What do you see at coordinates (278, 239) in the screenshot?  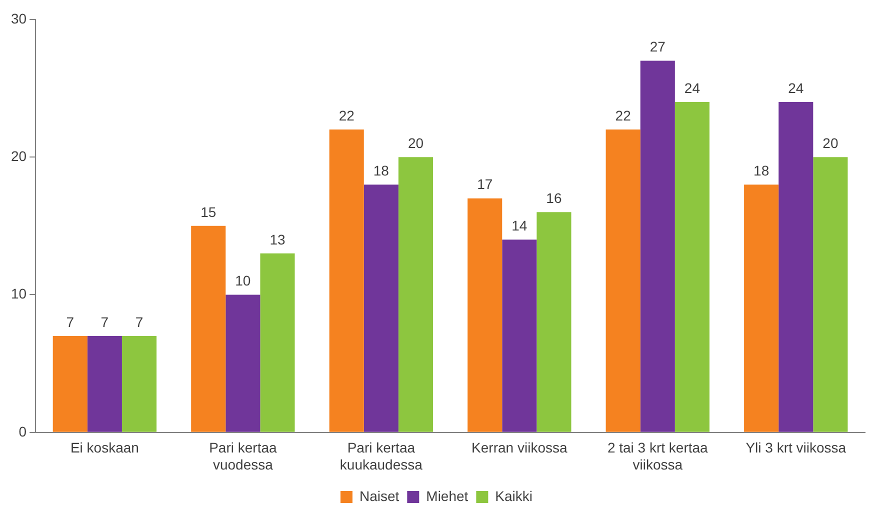 I see `data-label: 13` at bounding box center [278, 239].